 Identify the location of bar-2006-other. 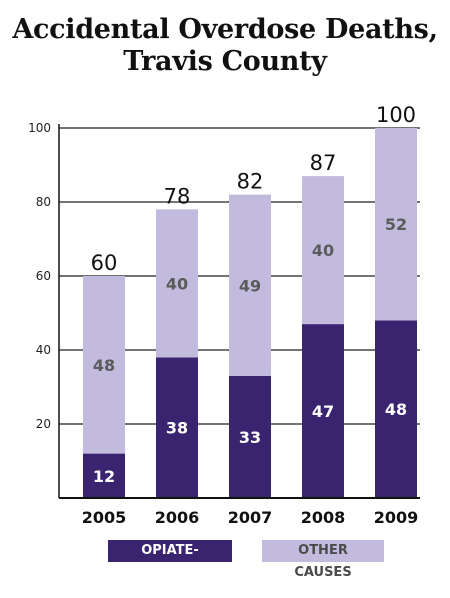
(177, 283).